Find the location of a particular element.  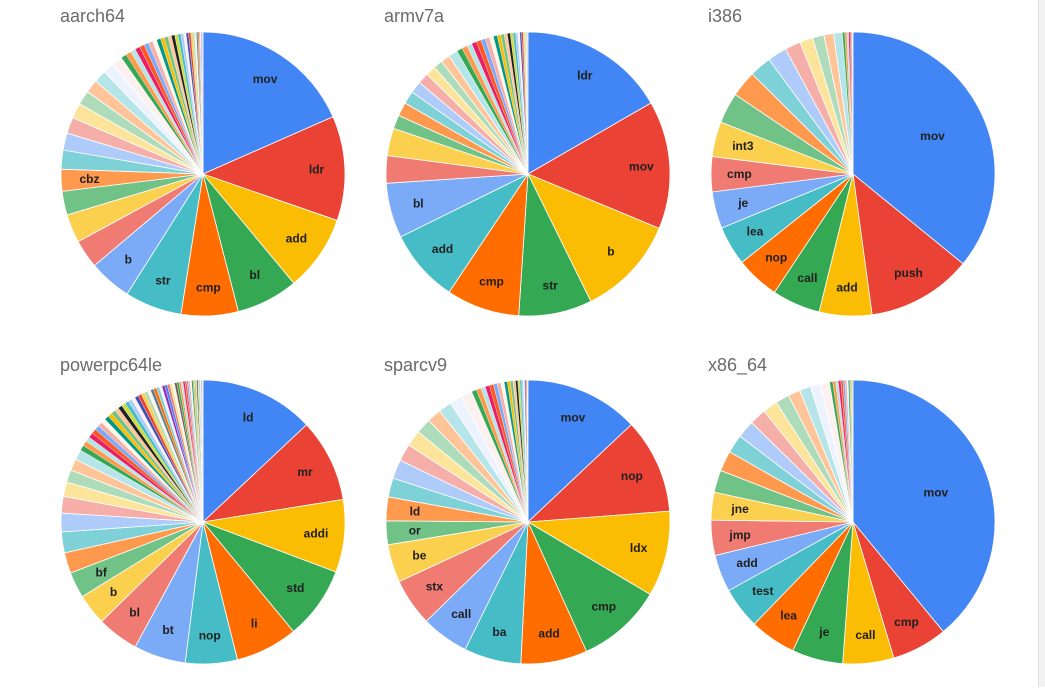

slice-label: ba is located at coordinates (499, 632).